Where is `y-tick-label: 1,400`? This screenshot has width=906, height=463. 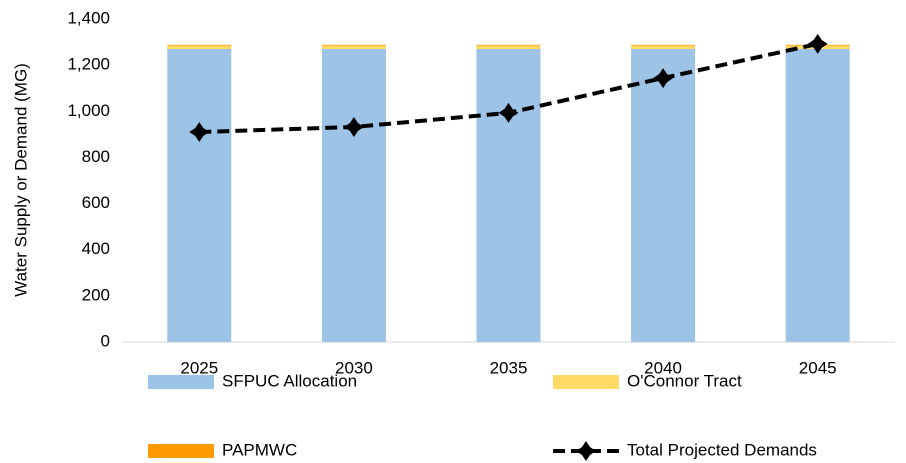 y-tick-label: 1,400 is located at coordinates (88, 17).